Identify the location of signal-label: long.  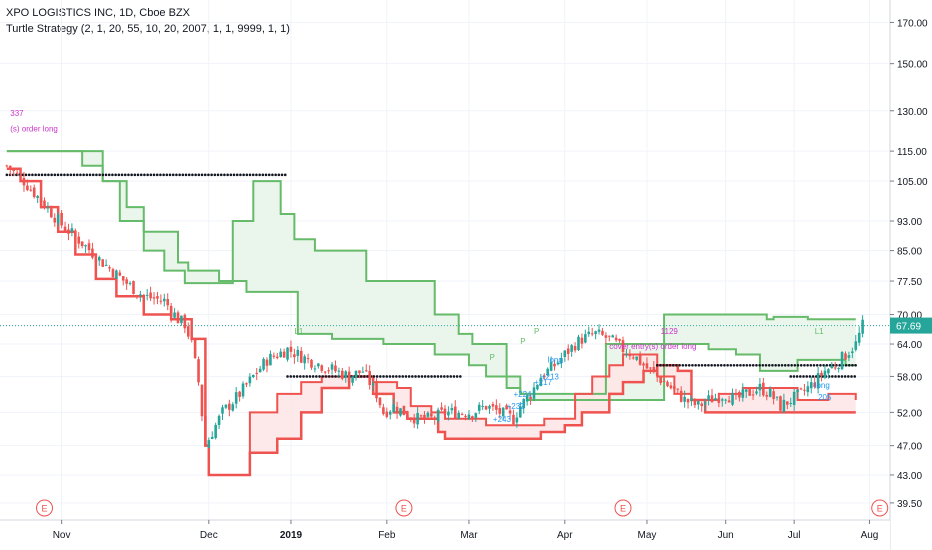
(822, 385).